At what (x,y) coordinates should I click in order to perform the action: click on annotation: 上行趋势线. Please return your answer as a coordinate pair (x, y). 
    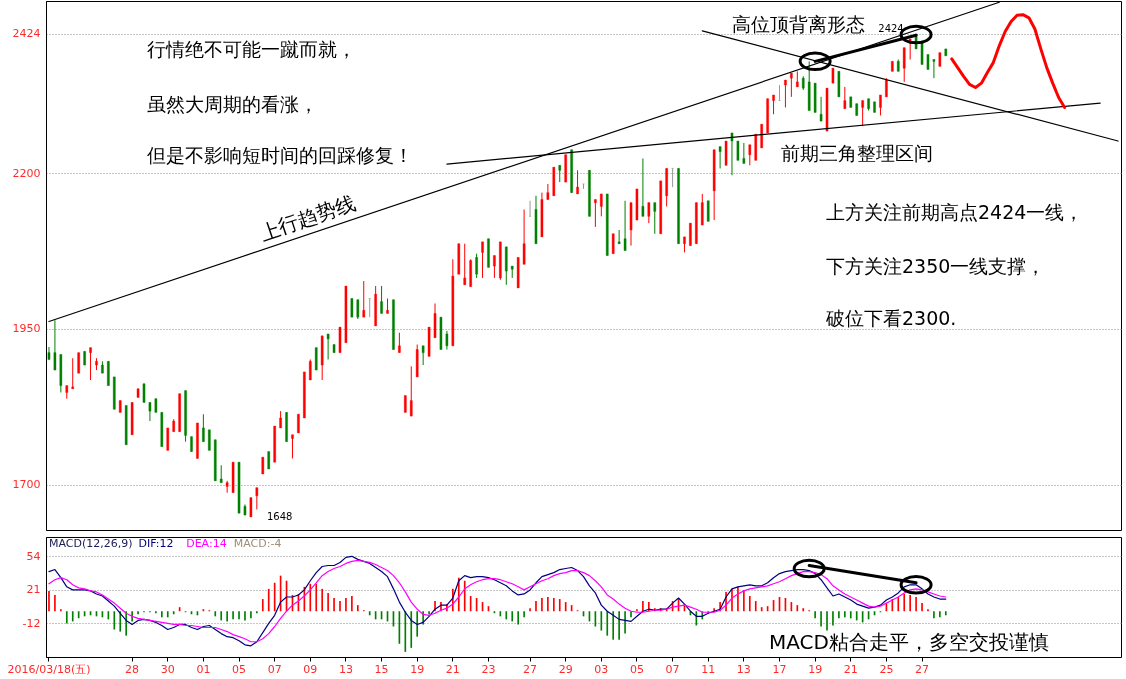
    Looking at the image, I should click on (307, 218).